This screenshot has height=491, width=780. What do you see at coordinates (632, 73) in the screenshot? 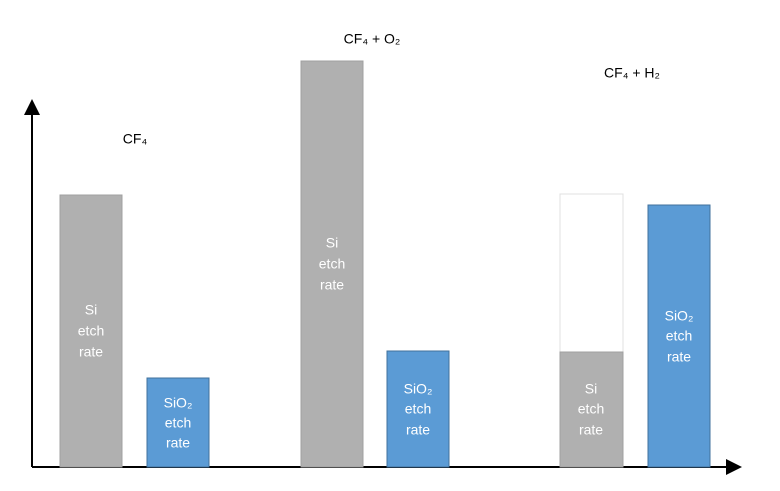
I see `group-label: CF₄ + H₂` at bounding box center [632, 73].